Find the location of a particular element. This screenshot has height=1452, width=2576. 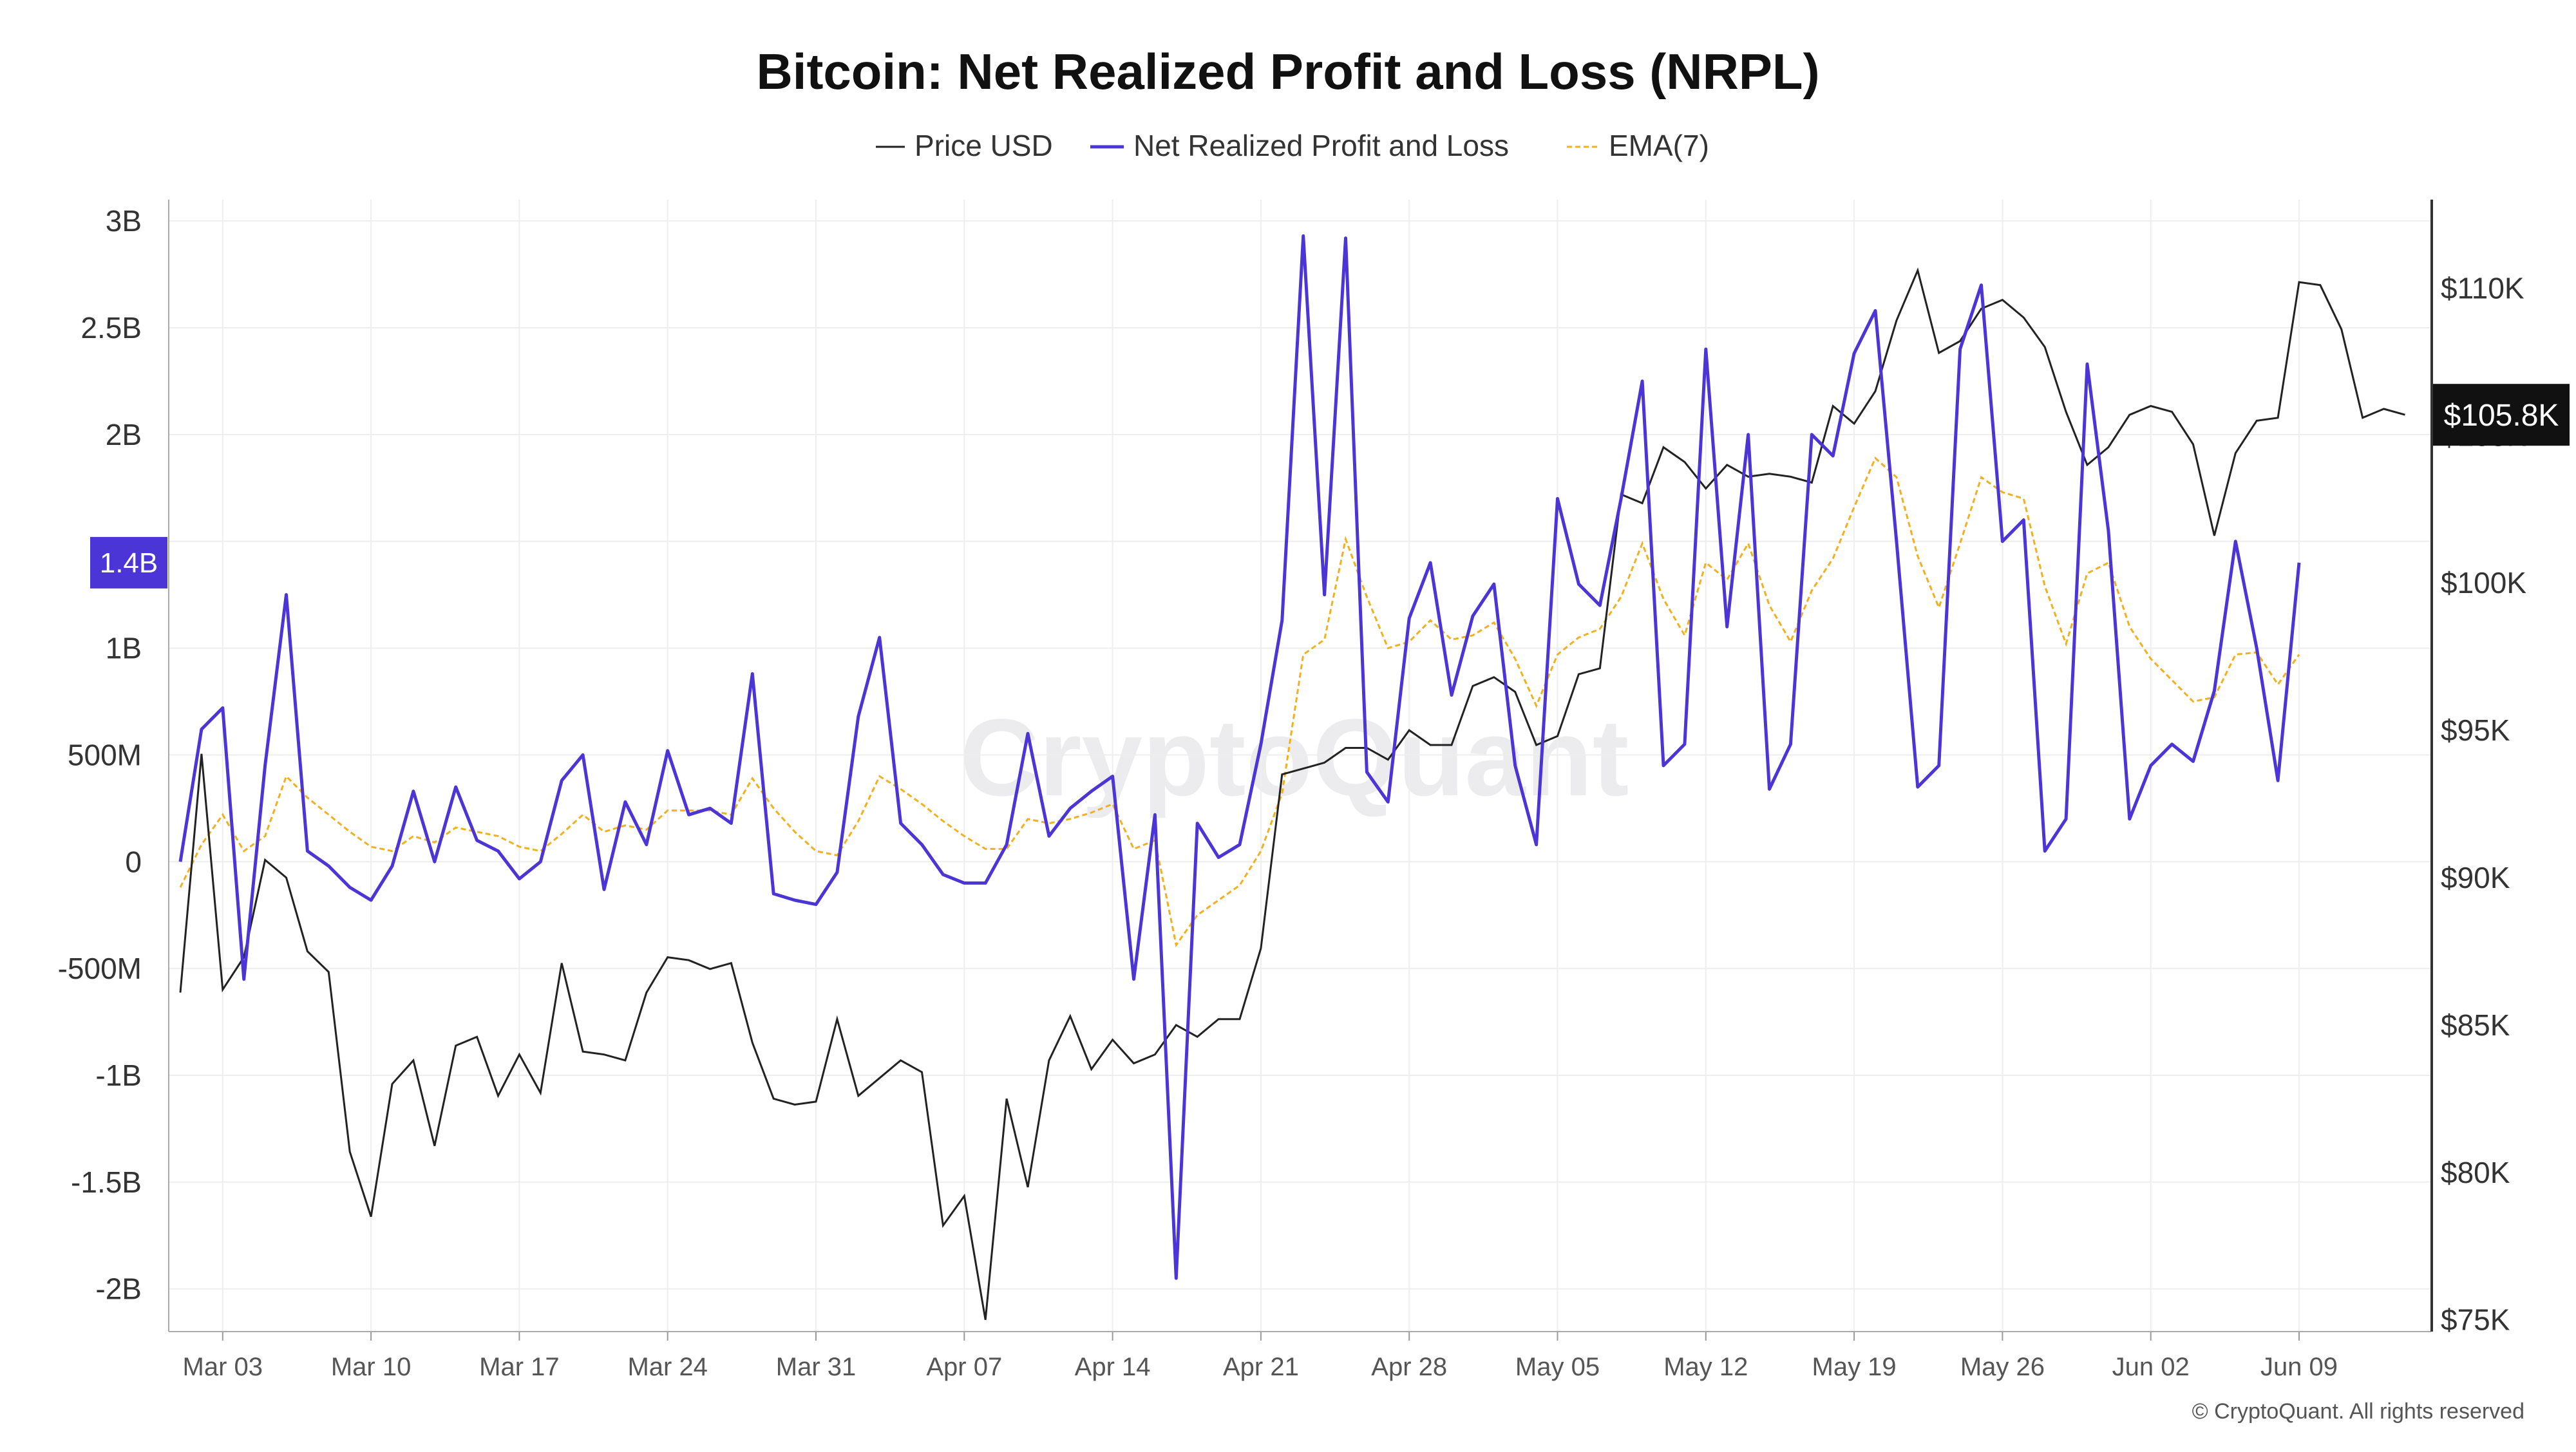

y-left-tick-label: -1.5B is located at coordinates (107, 1182).